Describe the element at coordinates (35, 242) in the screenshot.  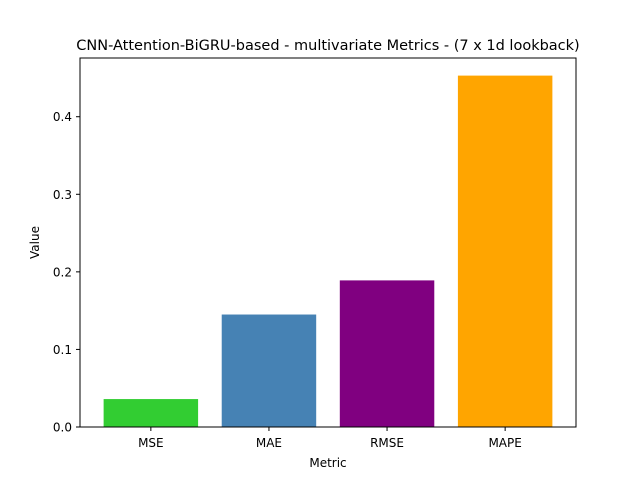
I see `y-axis-label: Value` at that location.